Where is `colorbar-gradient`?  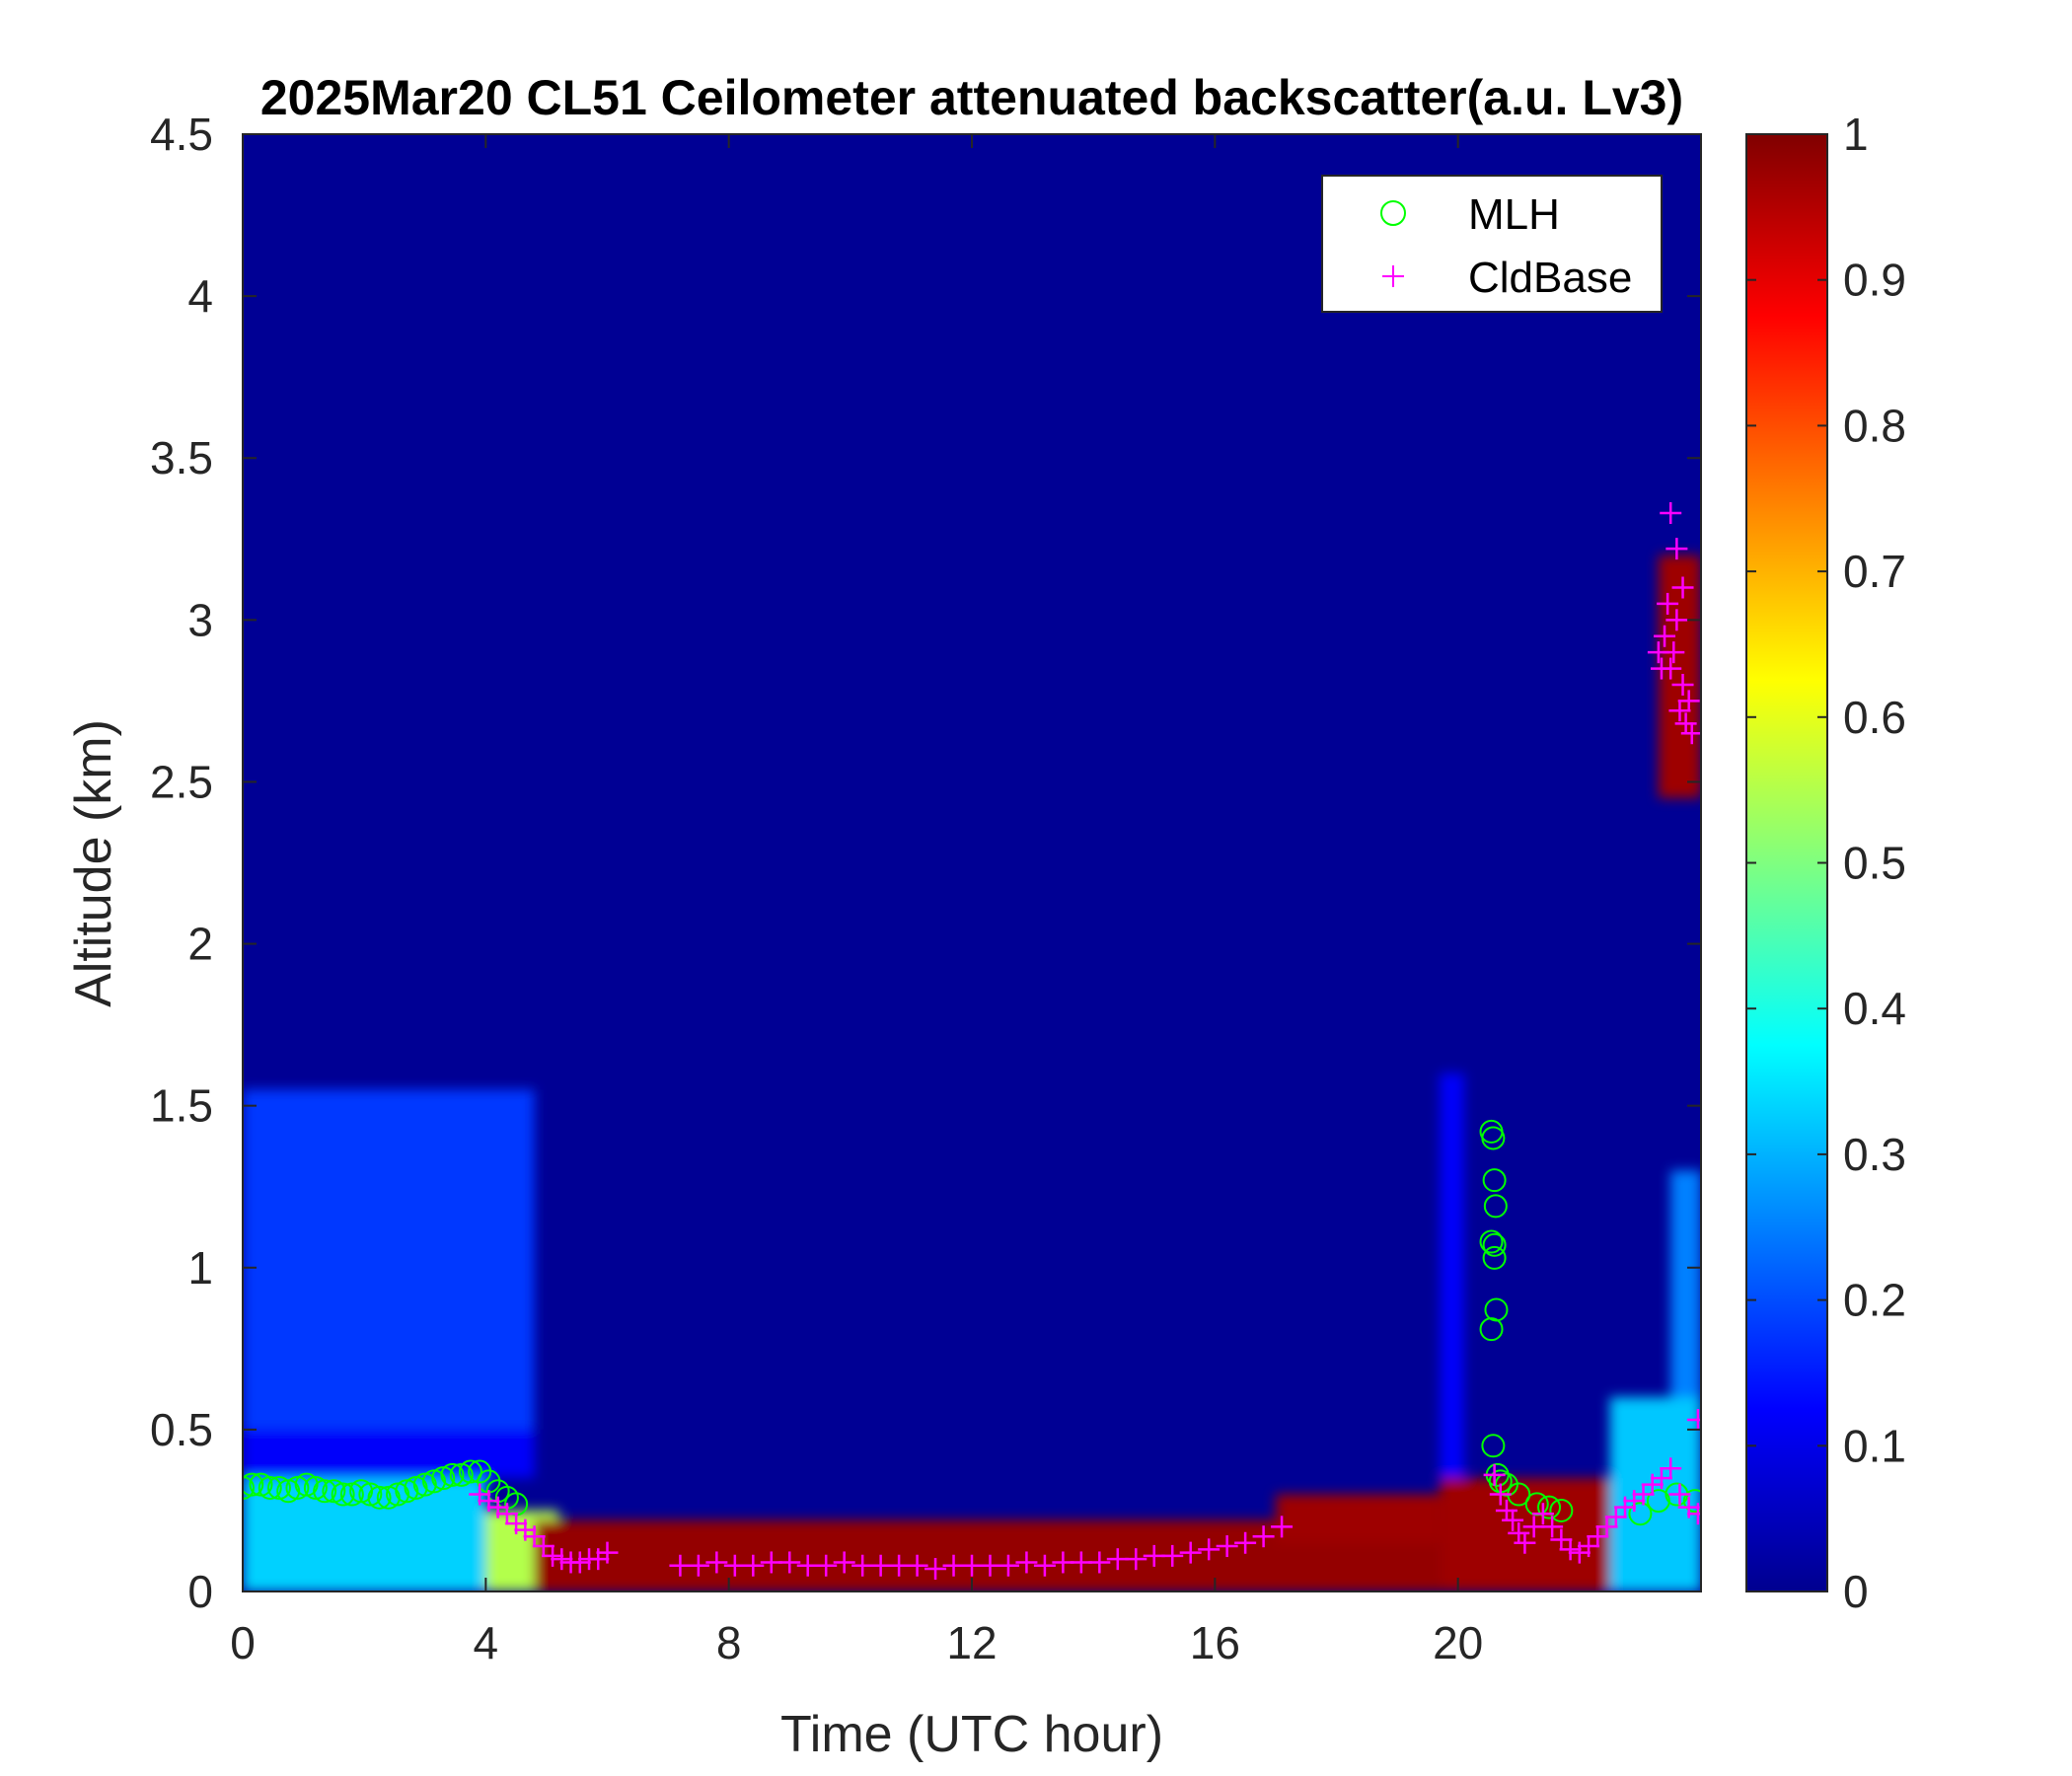
colorbar-gradient is located at coordinates (1787, 863).